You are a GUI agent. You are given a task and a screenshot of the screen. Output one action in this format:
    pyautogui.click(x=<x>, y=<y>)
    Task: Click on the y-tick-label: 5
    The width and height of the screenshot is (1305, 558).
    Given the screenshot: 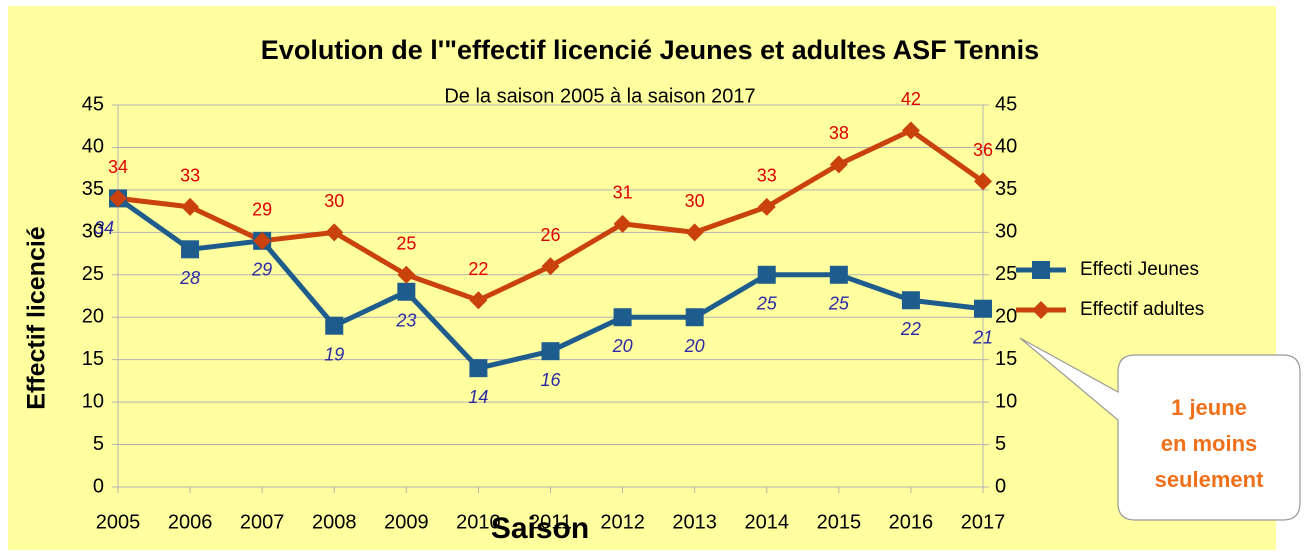 What is the action you would take?
    pyautogui.click(x=98, y=444)
    